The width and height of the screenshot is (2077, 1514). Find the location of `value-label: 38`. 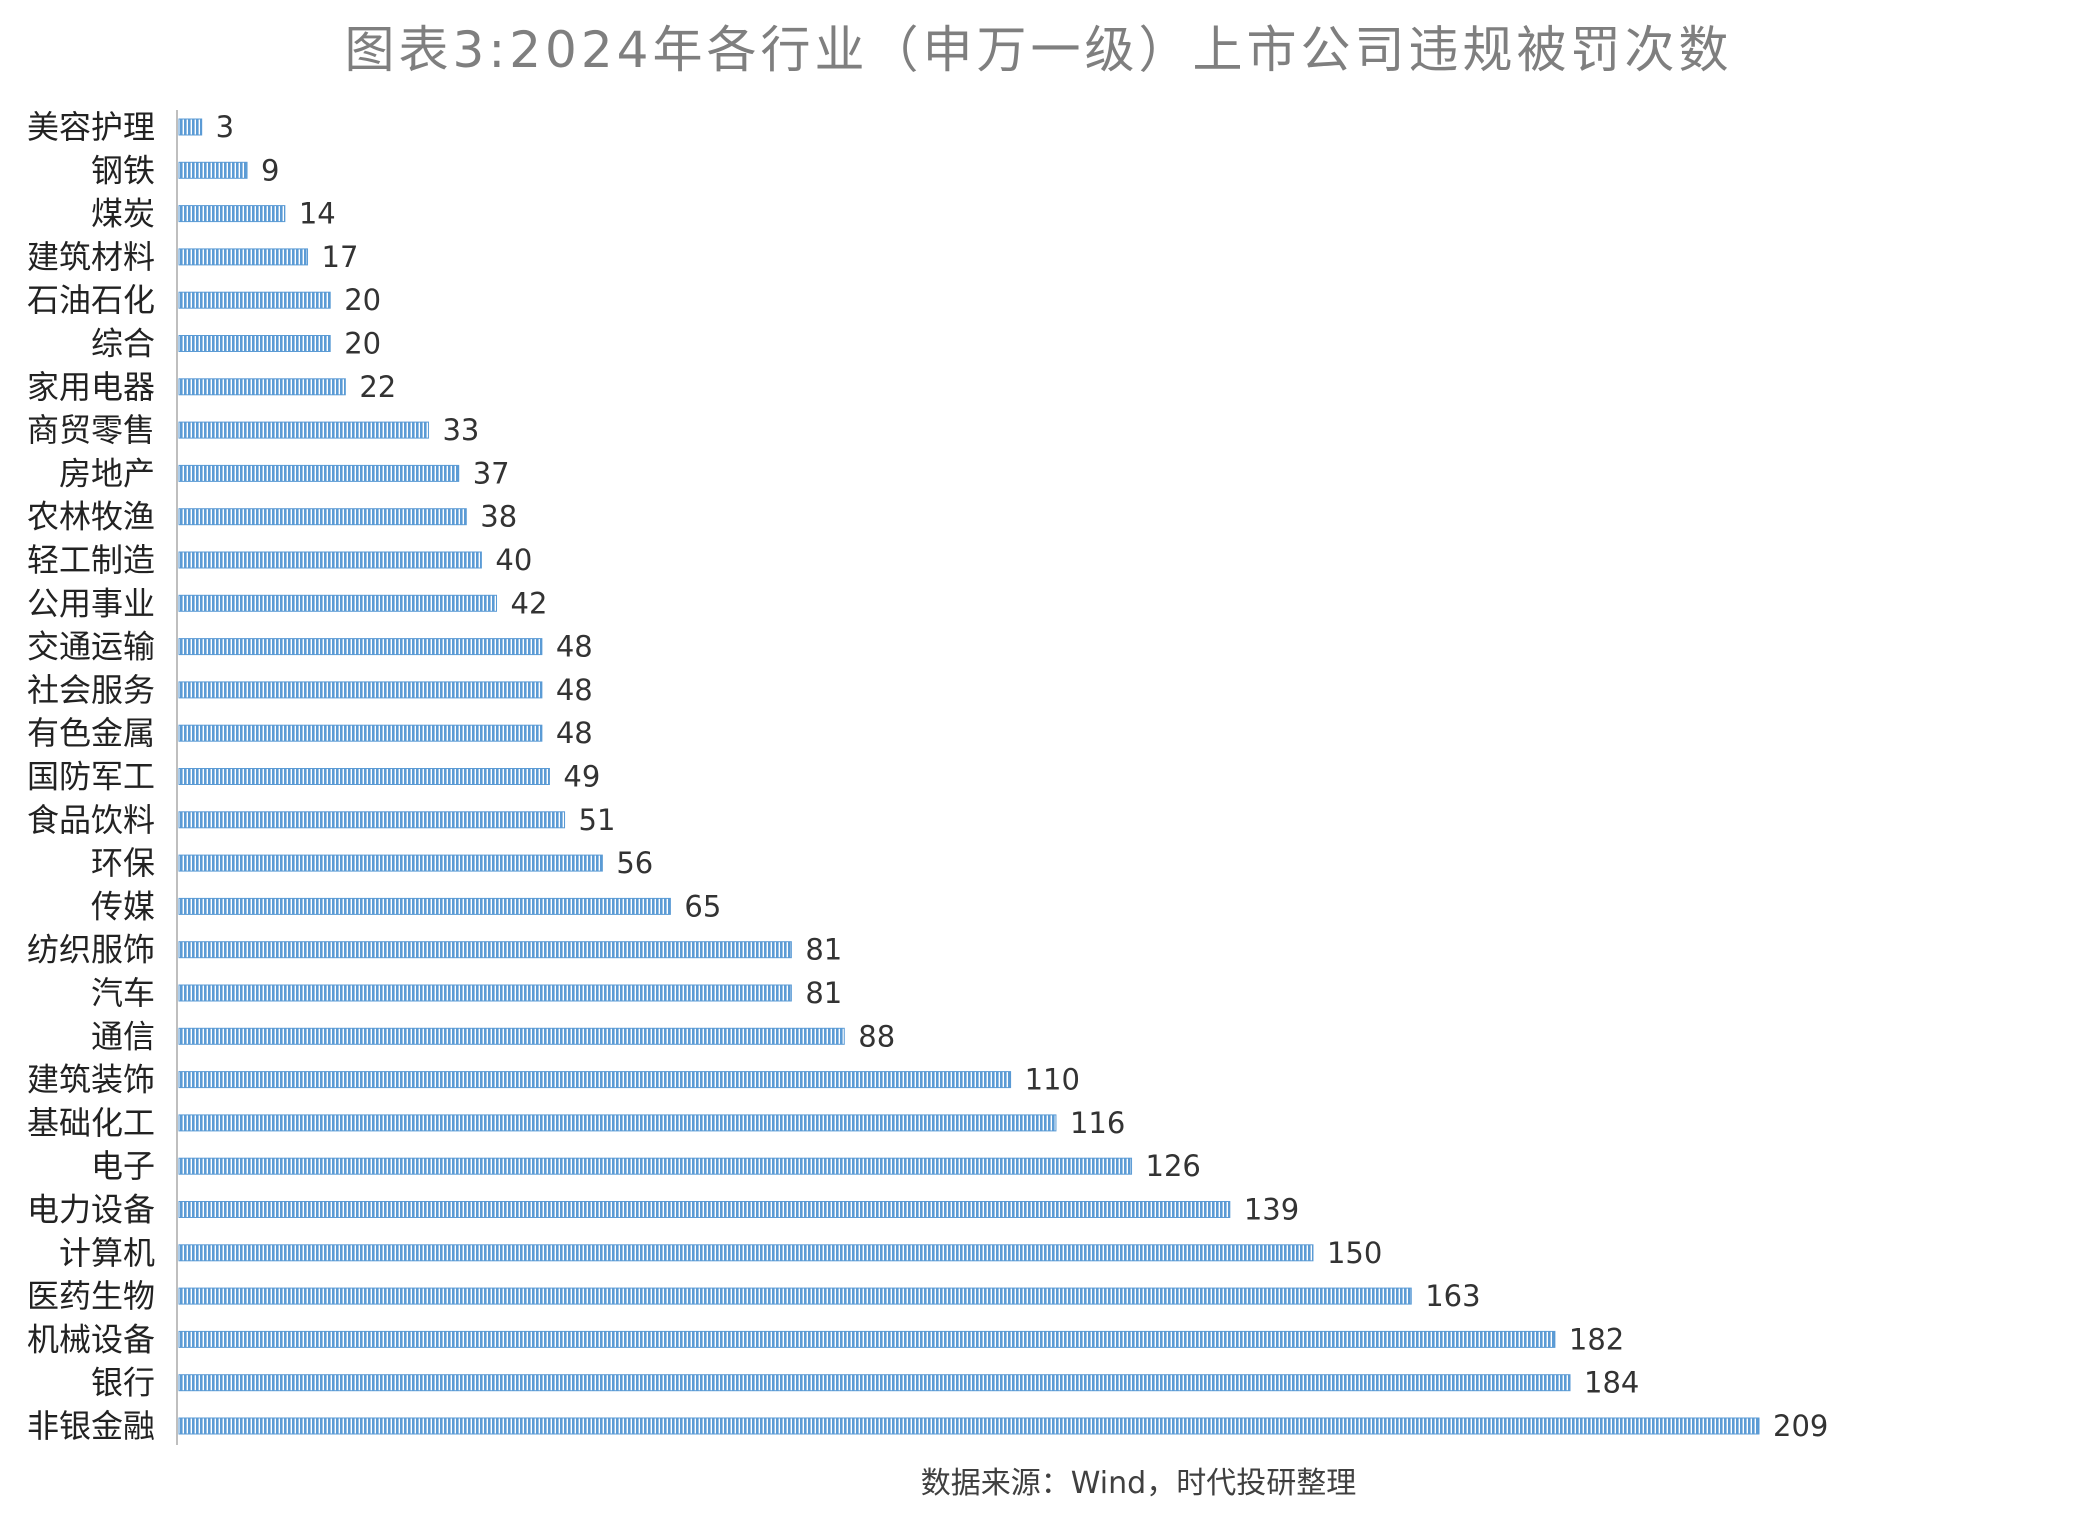

value-label: 38 is located at coordinates (498, 517).